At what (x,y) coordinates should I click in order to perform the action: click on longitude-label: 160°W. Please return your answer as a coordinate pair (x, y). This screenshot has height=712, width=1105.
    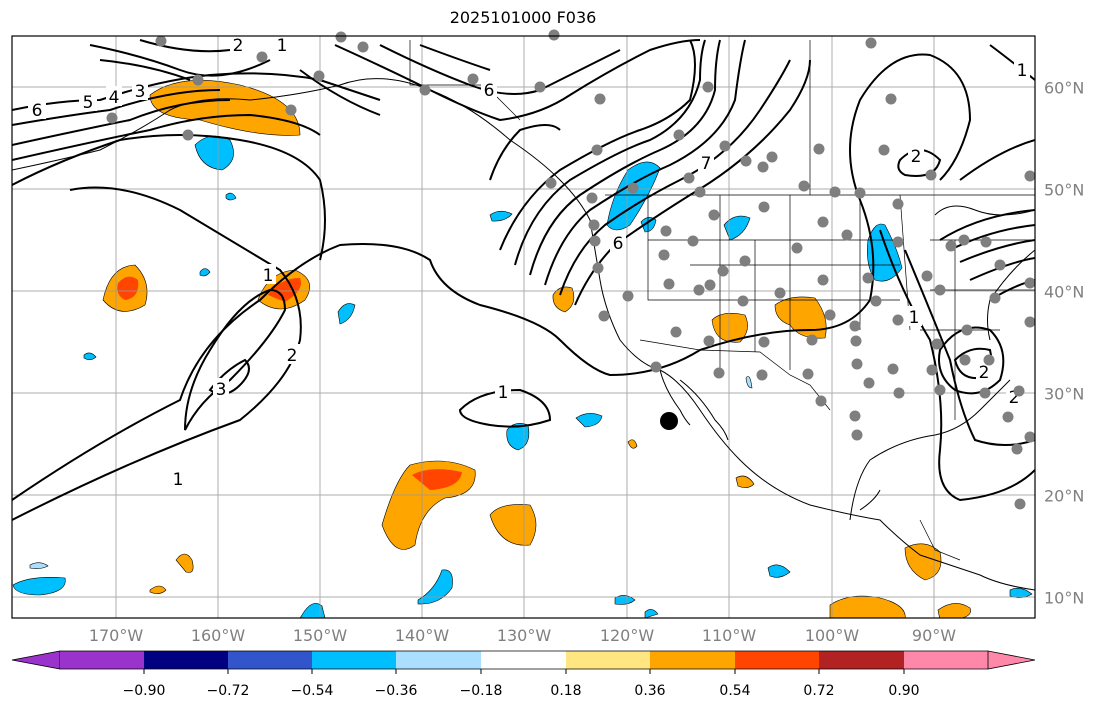
    Looking at the image, I should click on (218, 635).